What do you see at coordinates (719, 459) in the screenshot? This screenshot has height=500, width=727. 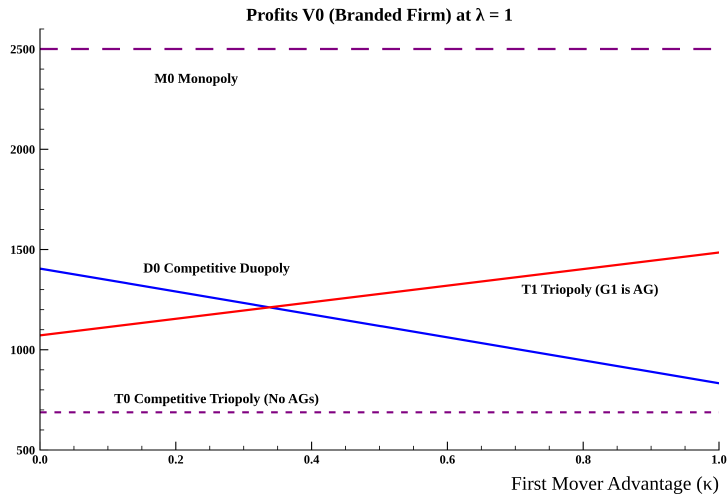 I see `x-tick-label: 1.0` at bounding box center [719, 459].